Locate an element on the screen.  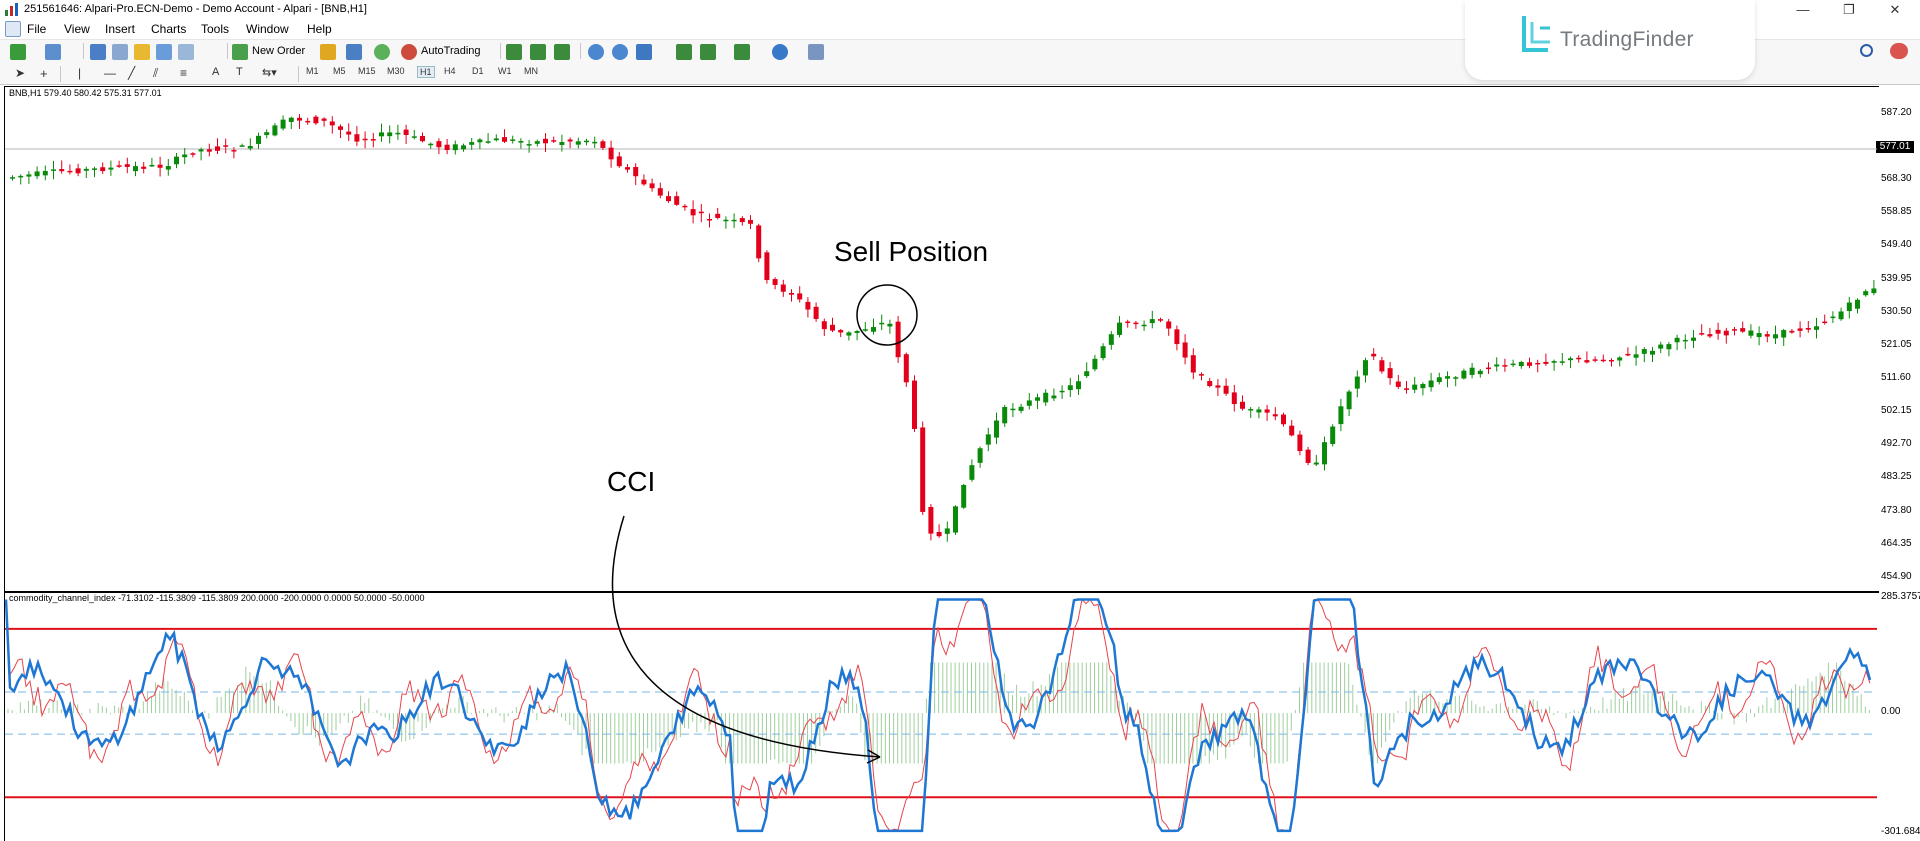
maximize-button: ❐ is located at coordinates (1849, 9).